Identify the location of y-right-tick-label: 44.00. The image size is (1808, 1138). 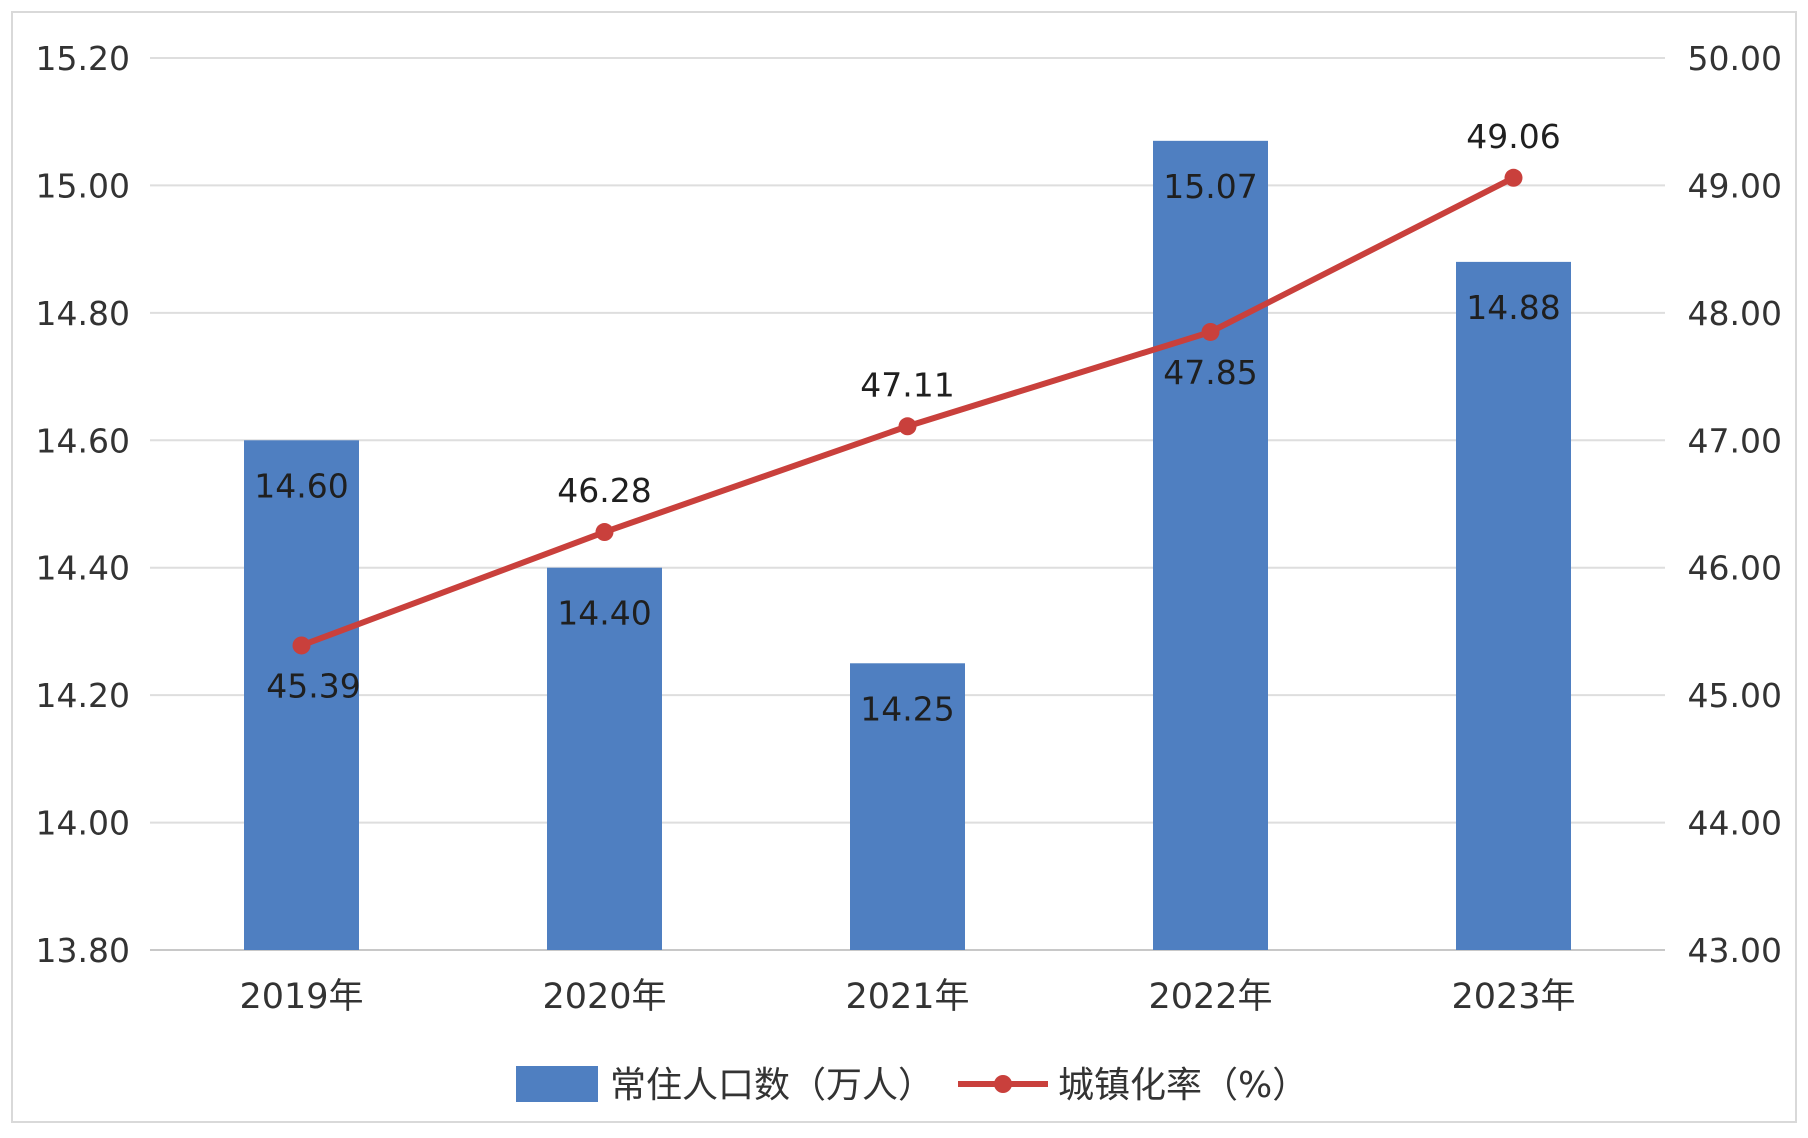
(1735, 823).